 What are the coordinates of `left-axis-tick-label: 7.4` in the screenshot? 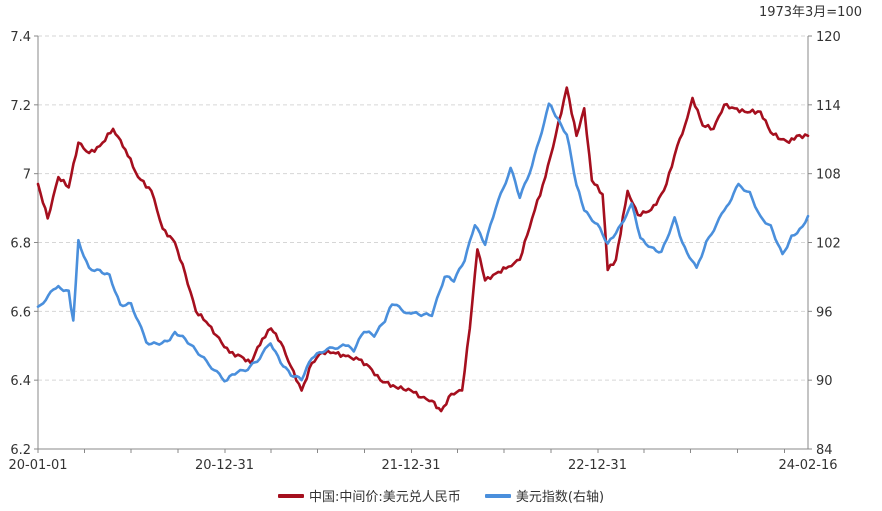 It's located at (20, 37).